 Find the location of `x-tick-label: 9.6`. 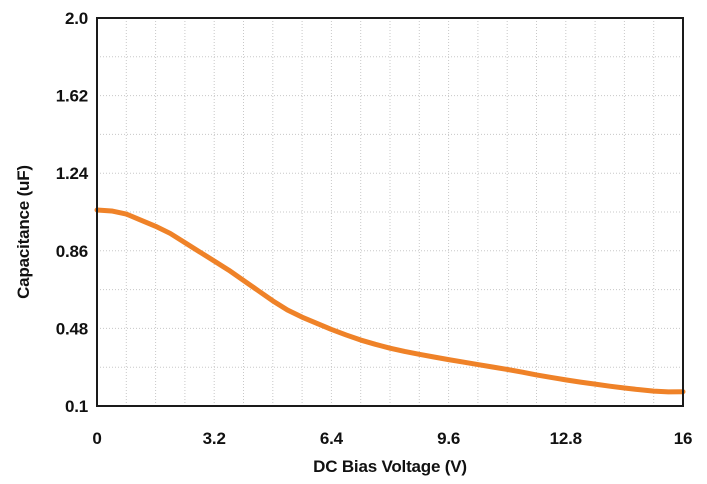

x-tick-label: 9.6 is located at coordinates (448, 438).